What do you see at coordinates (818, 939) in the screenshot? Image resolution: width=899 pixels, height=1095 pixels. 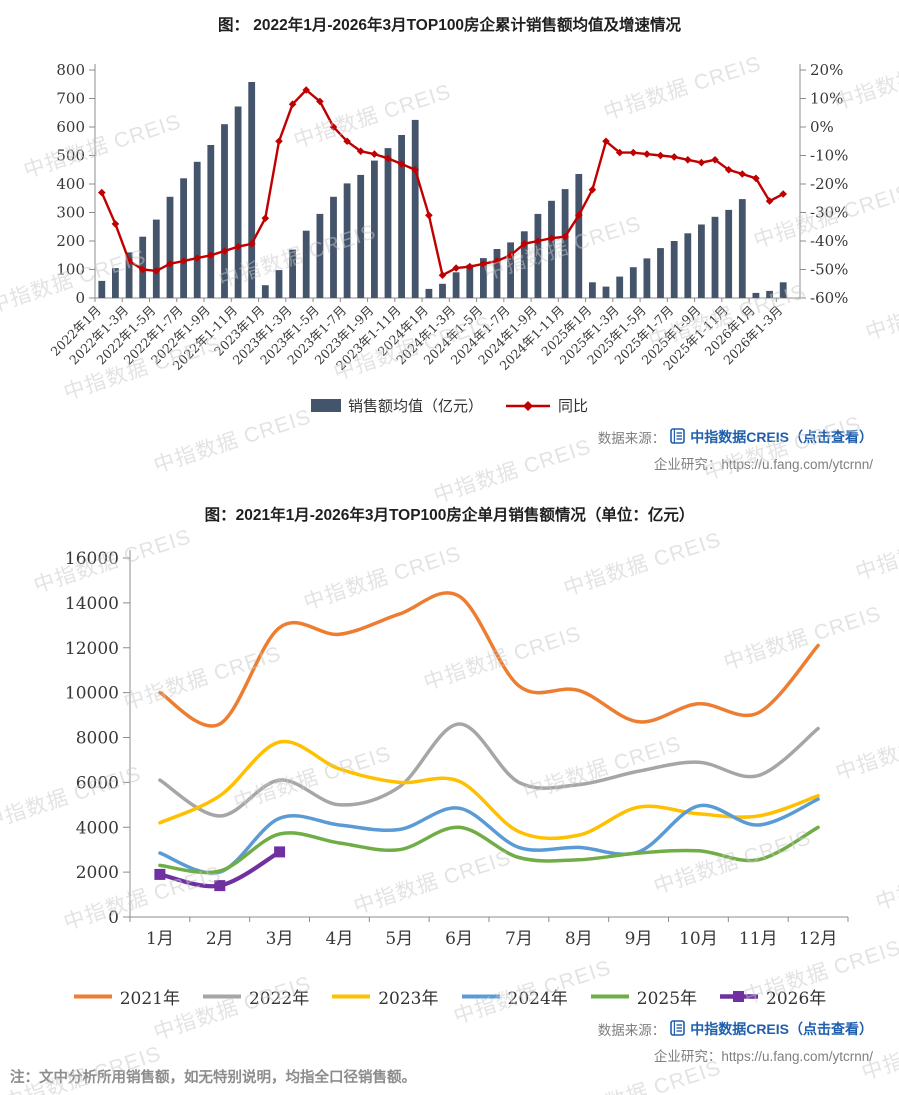 I see `svg-text: 12月` at bounding box center [818, 939].